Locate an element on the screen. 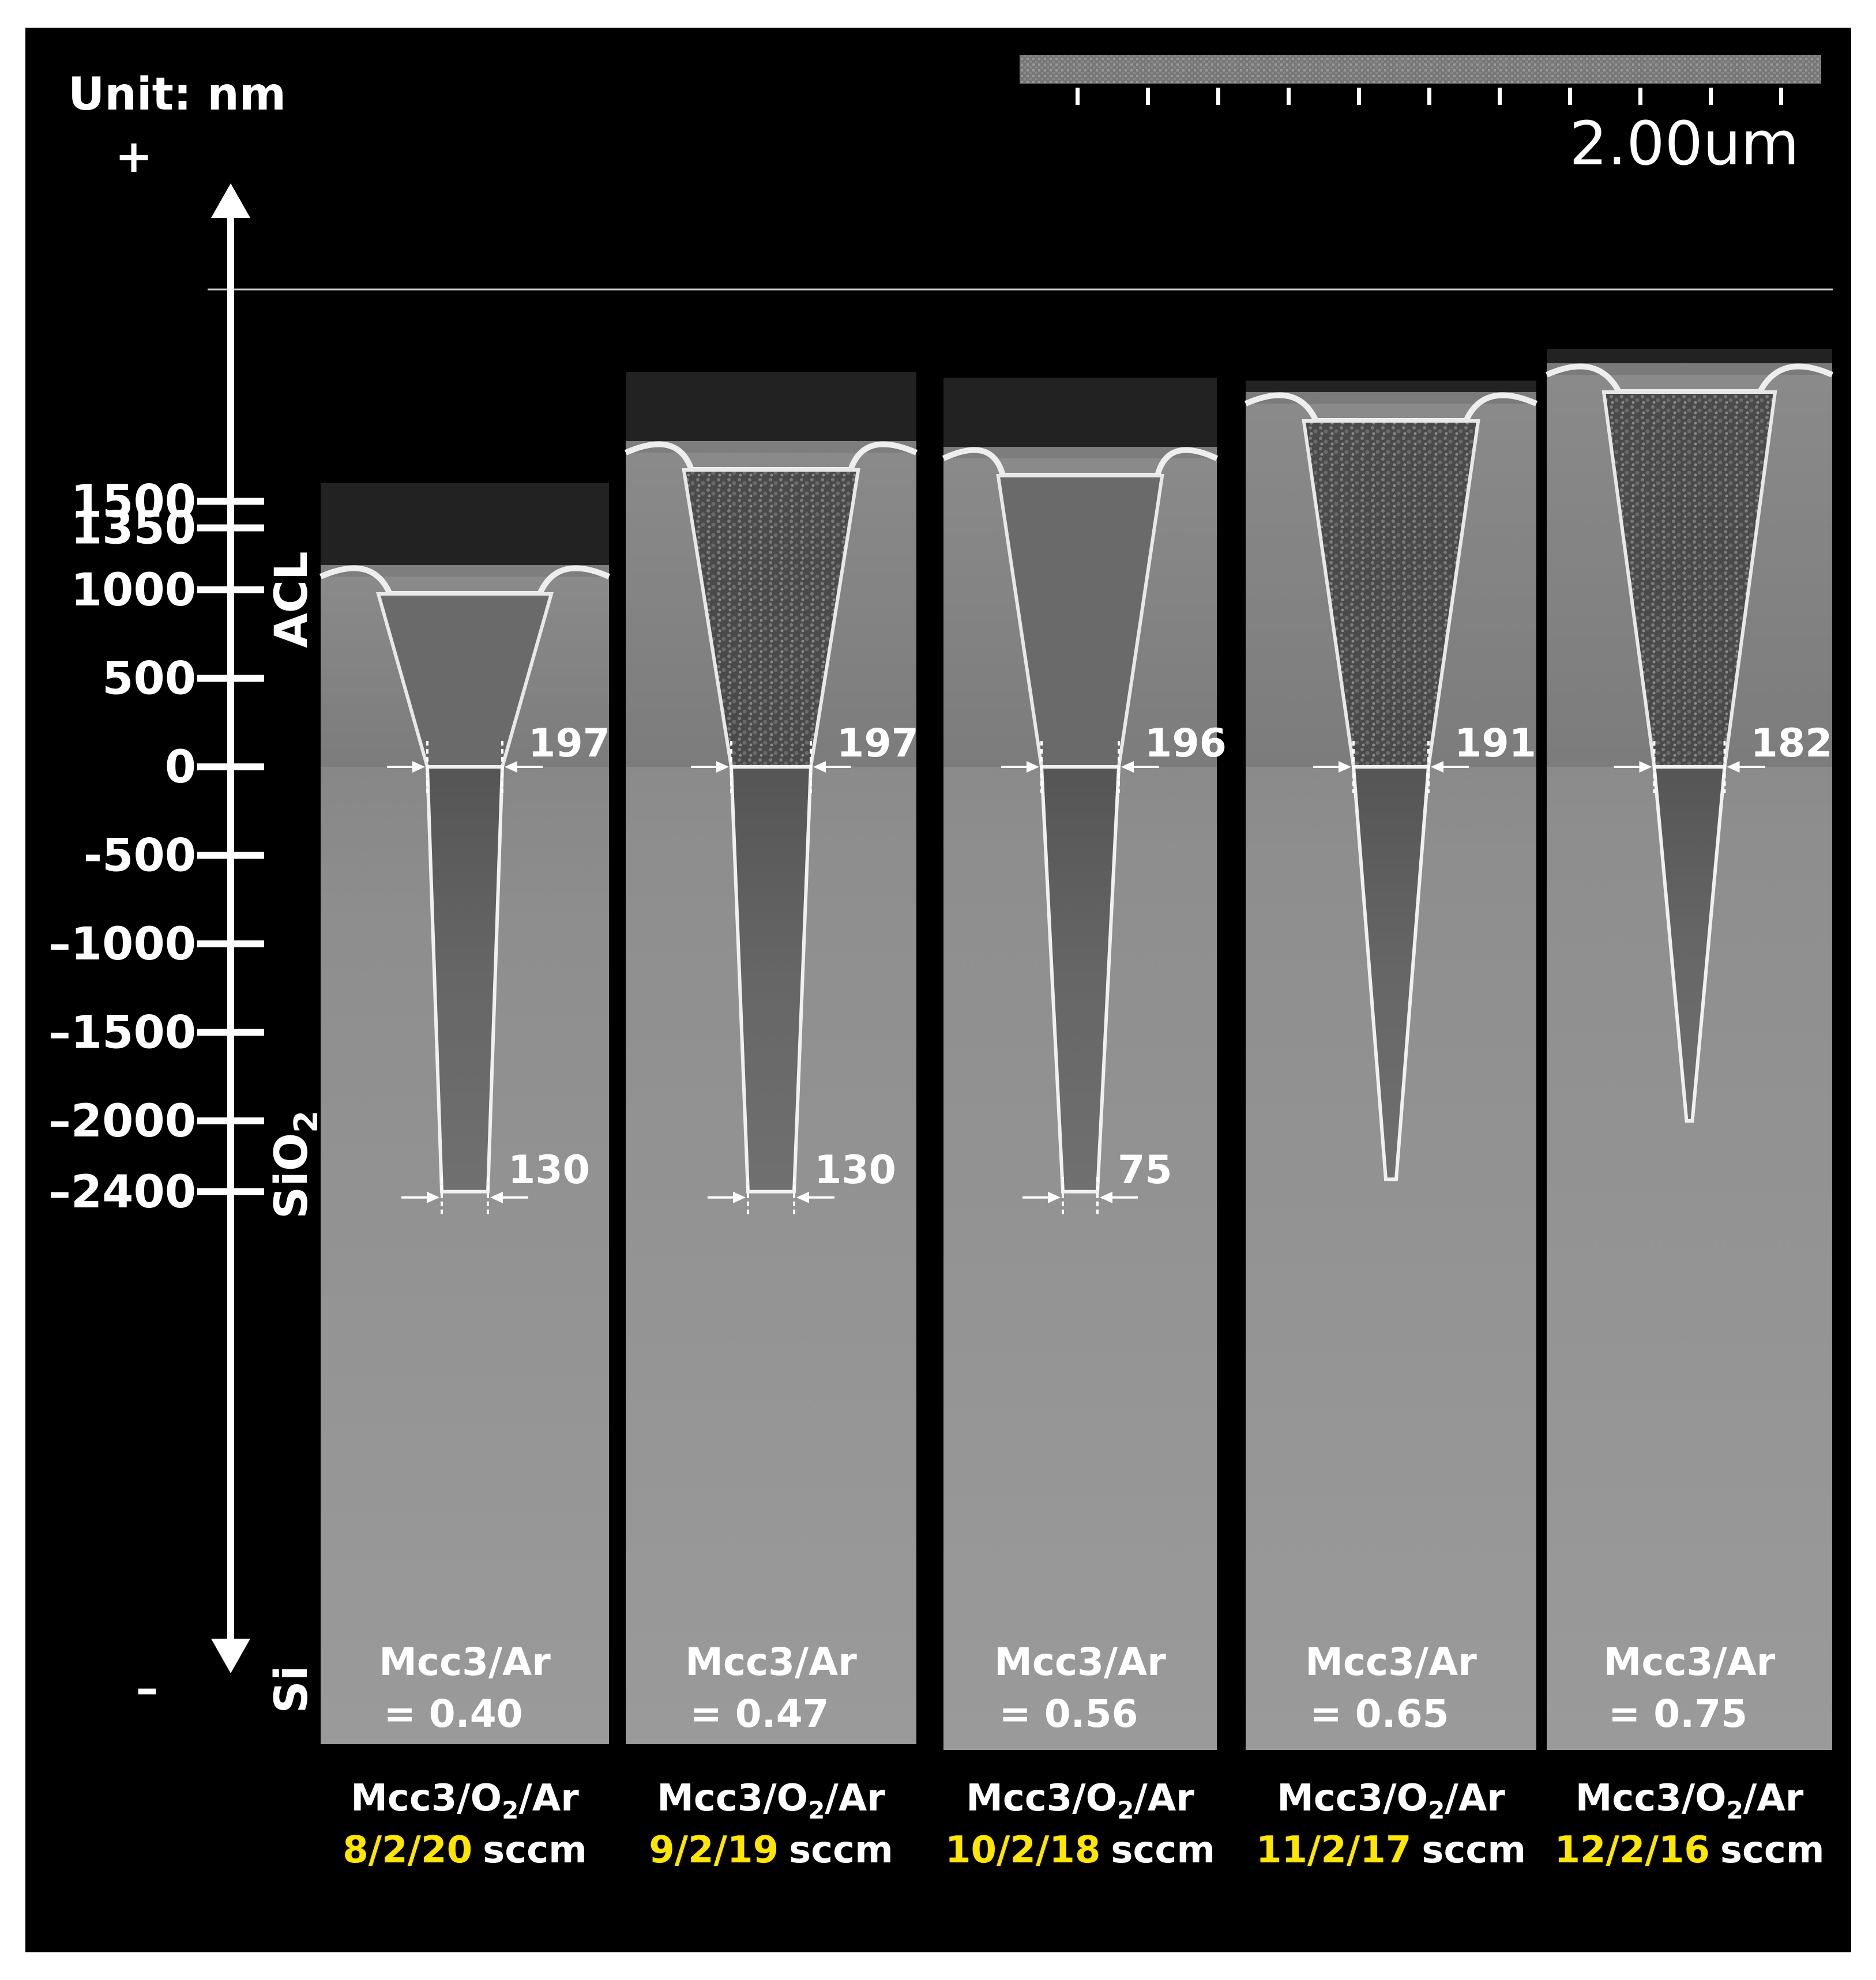 The height and width of the screenshot is (1980, 1876). ratio-value: = 0.56 is located at coordinates (1068, 1714).